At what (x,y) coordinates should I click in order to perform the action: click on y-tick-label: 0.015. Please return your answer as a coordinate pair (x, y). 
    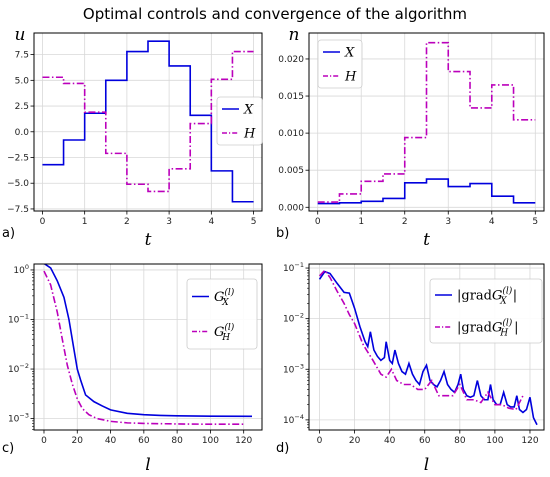
    Looking at the image, I should click on (291, 97).